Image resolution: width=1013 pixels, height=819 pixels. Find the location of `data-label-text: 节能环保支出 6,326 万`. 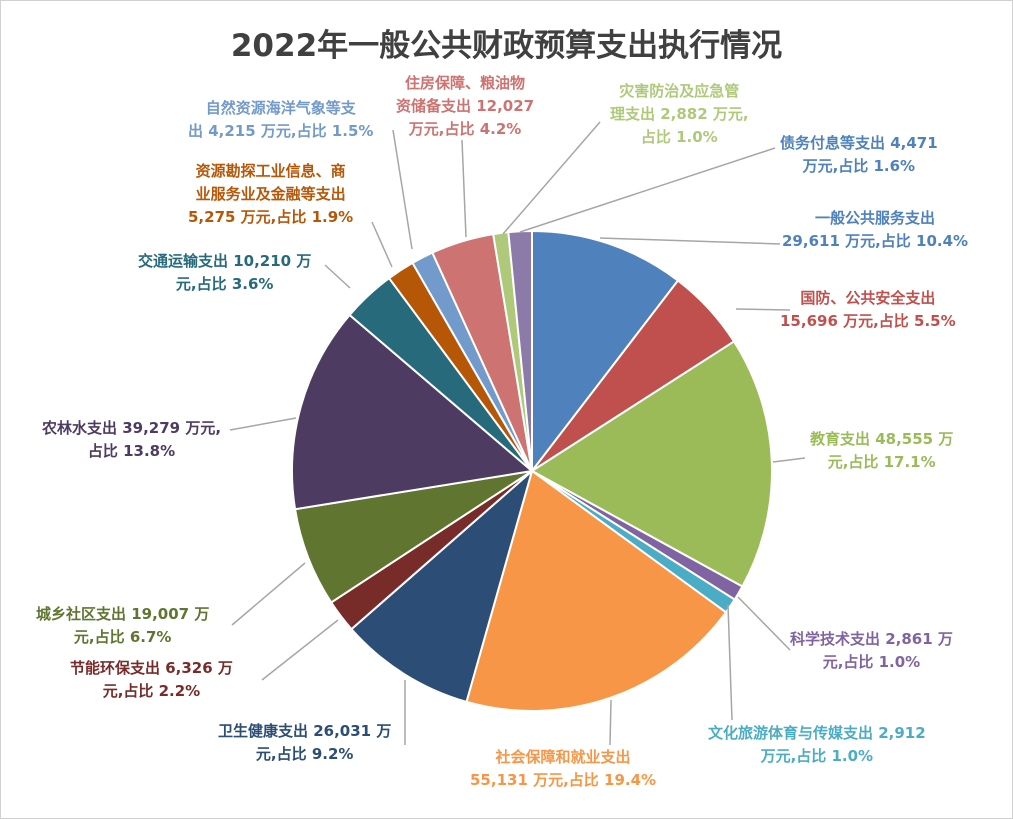

data-label-text: 节能环保支出 6,326 万 is located at coordinates (151, 668).